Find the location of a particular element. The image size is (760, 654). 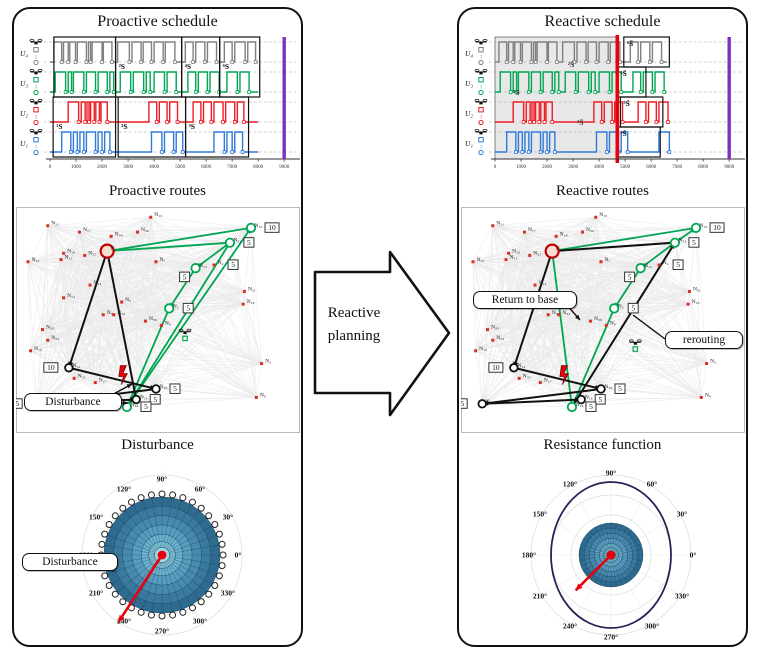

reactive-routes-title: Reactive routes is located at coordinates (602, 191).